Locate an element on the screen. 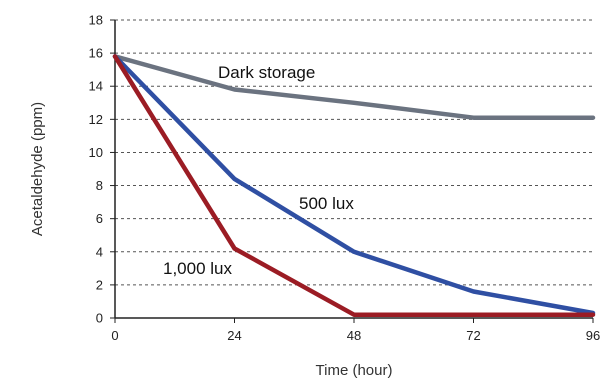 Image resolution: width=601 pixels, height=383 pixels. y-tick-label: 10 is located at coordinates (96, 152).